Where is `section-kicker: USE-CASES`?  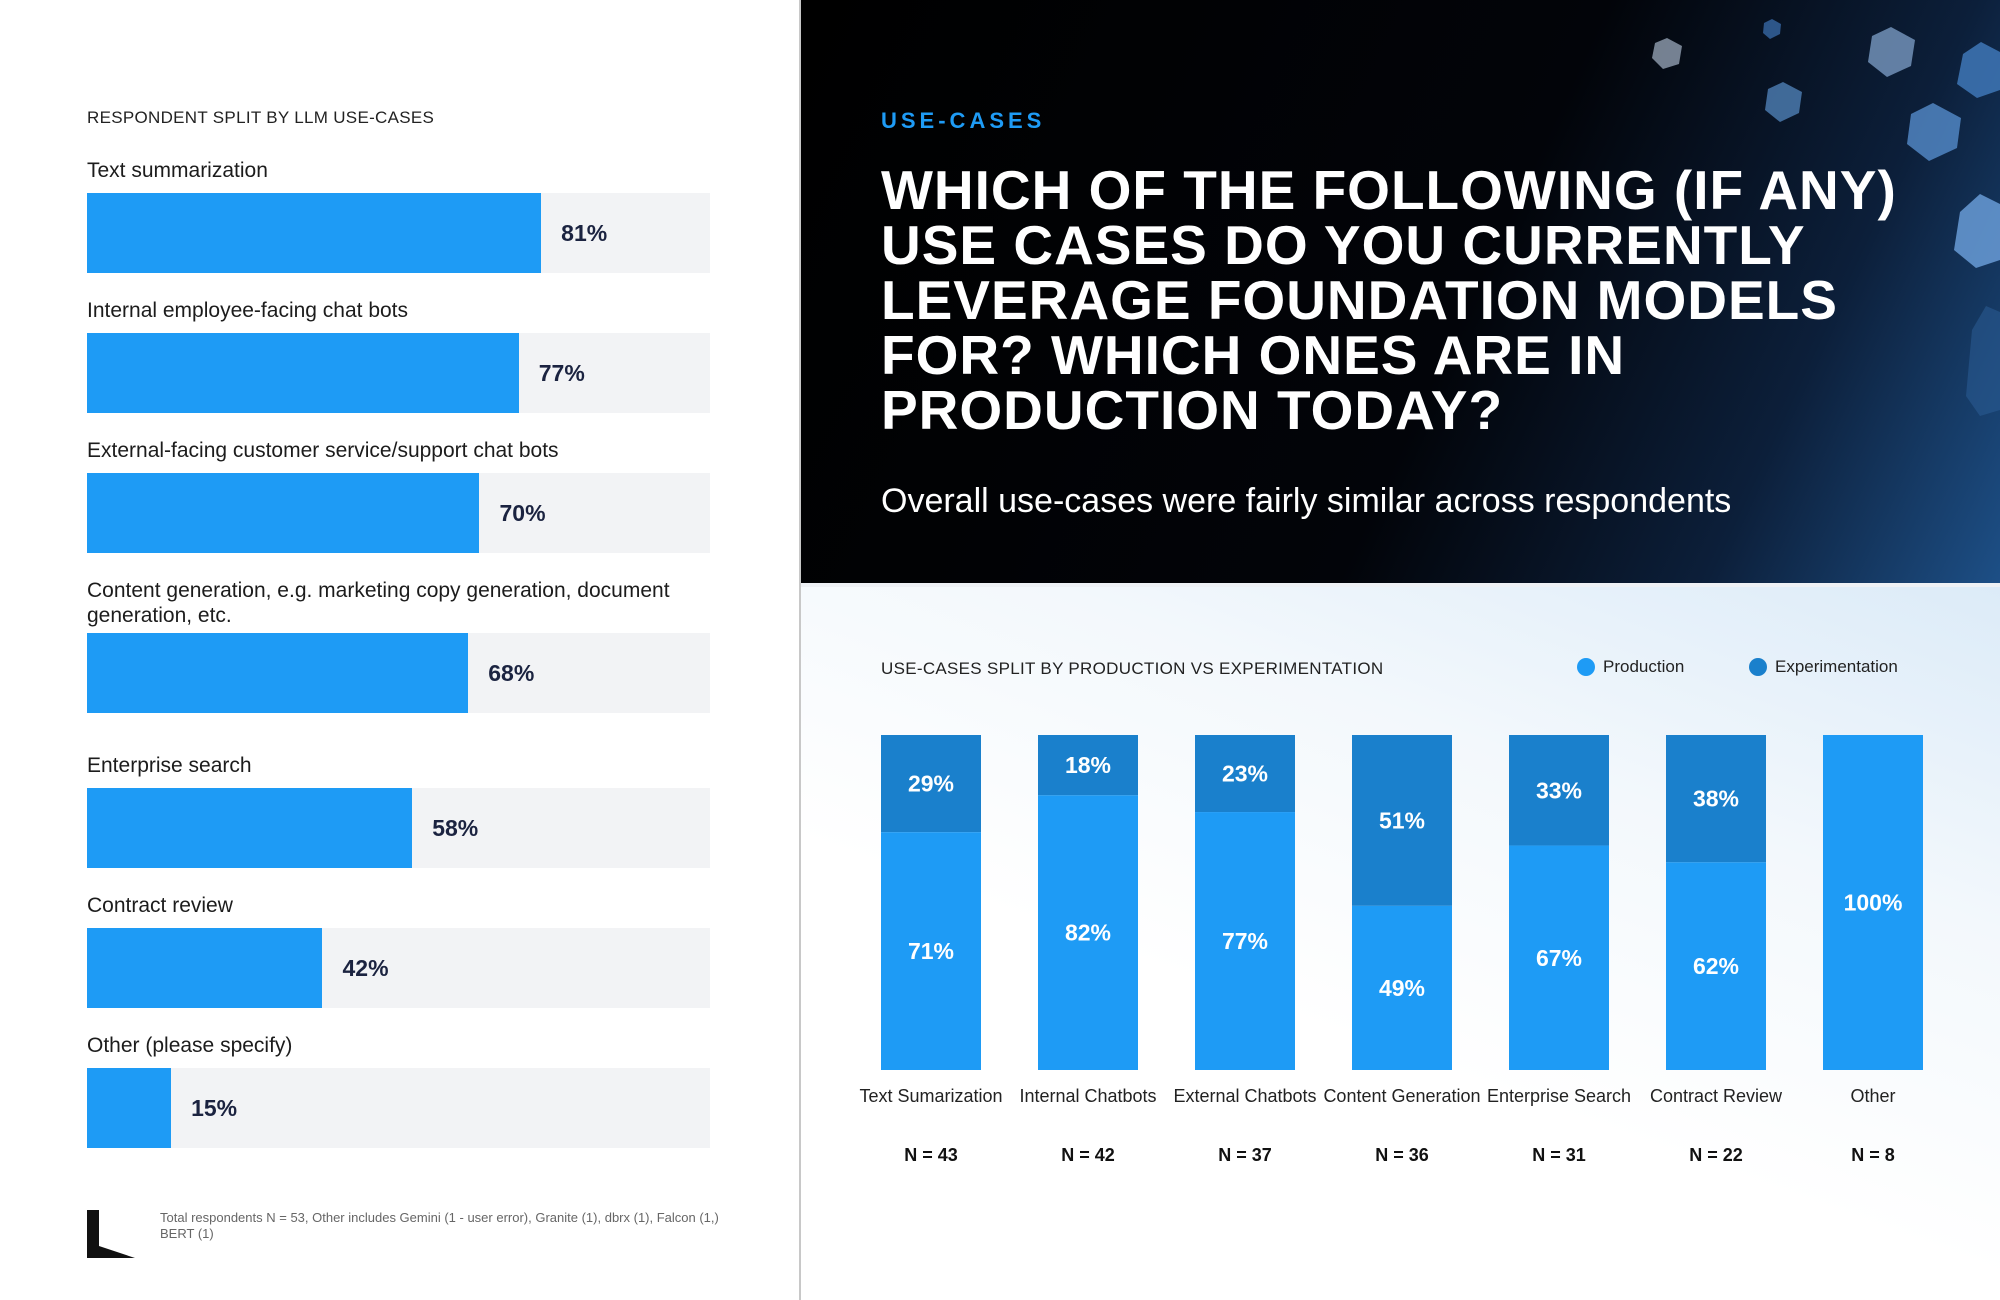 section-kicker: USE-CASES is located at coordinates (963, 120).